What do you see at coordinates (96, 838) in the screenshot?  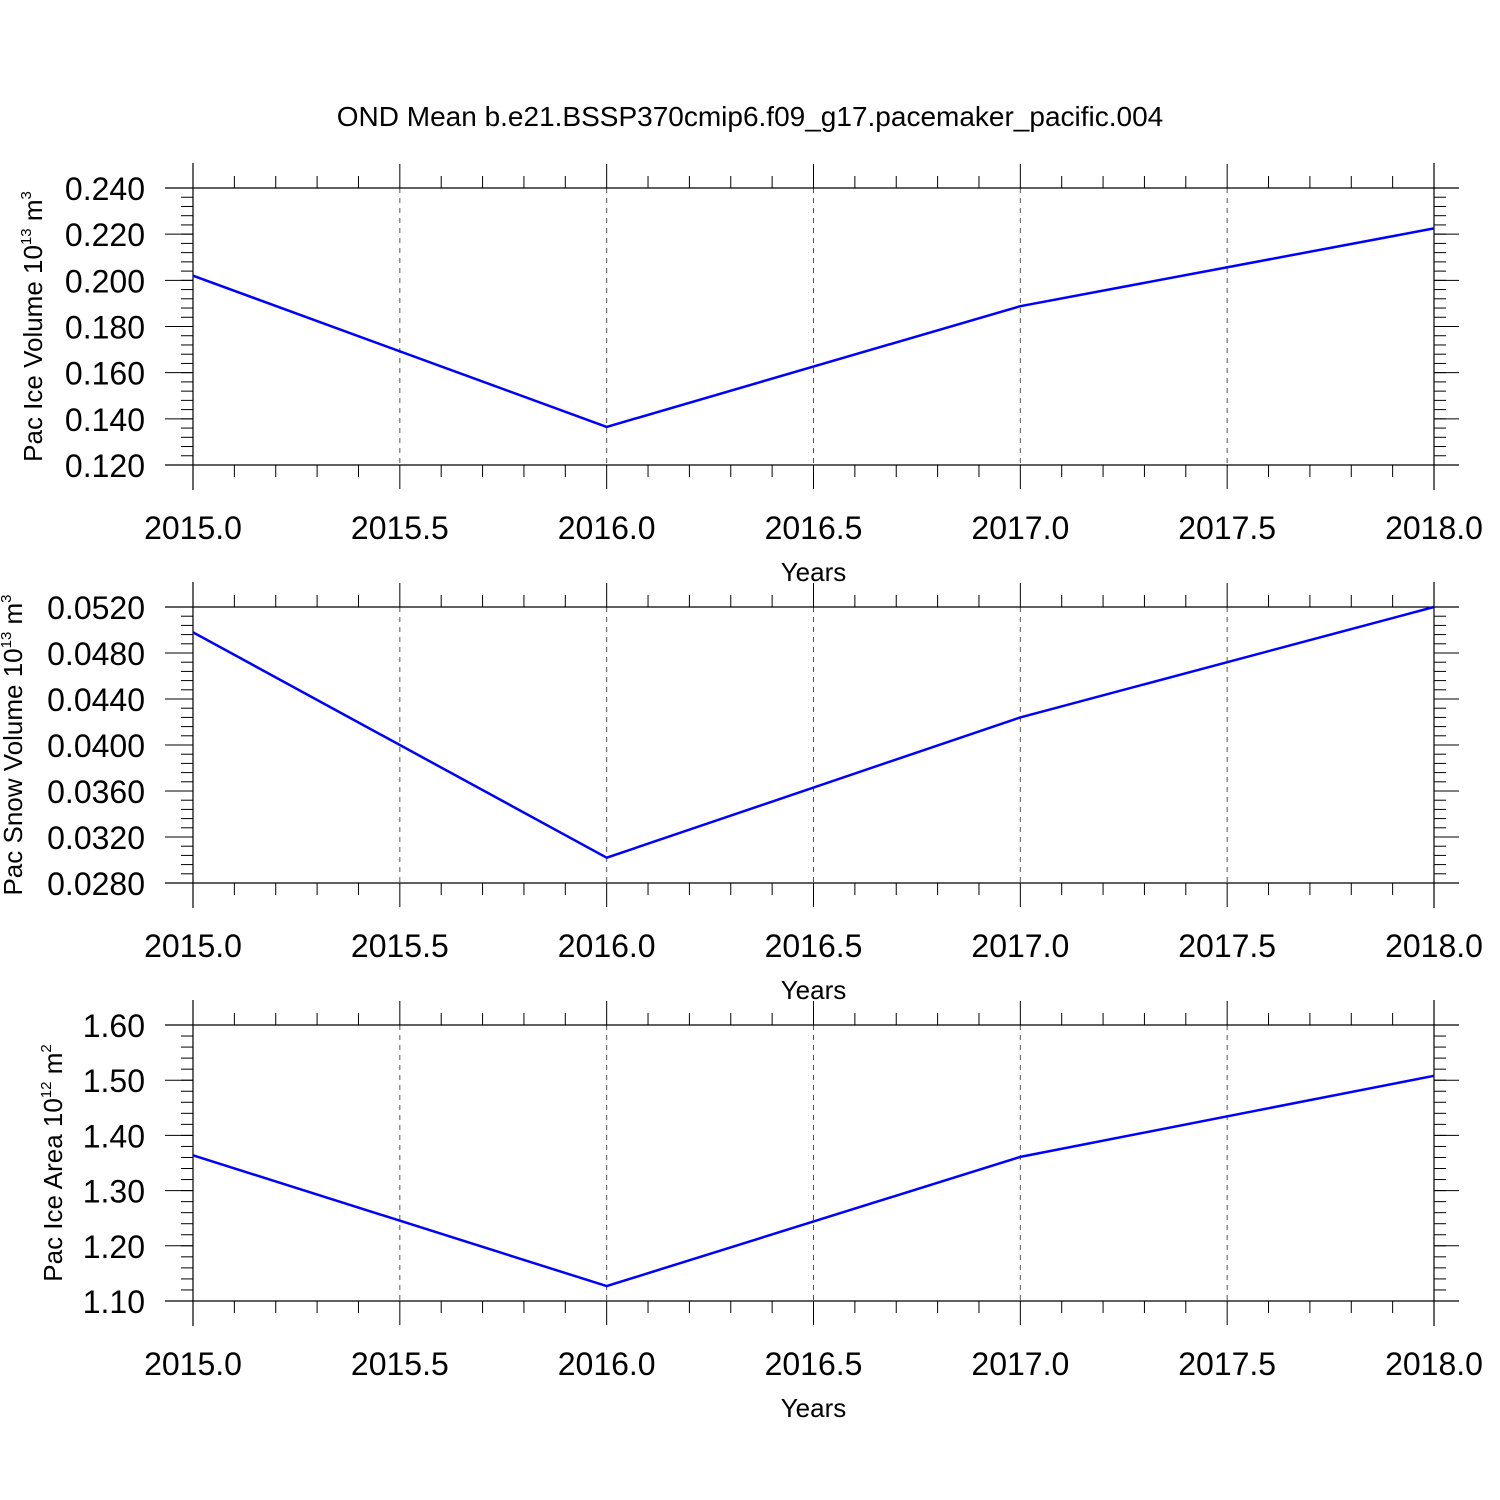 I see `y-tick-label: 0.0320` at bounding box center [96, 838].